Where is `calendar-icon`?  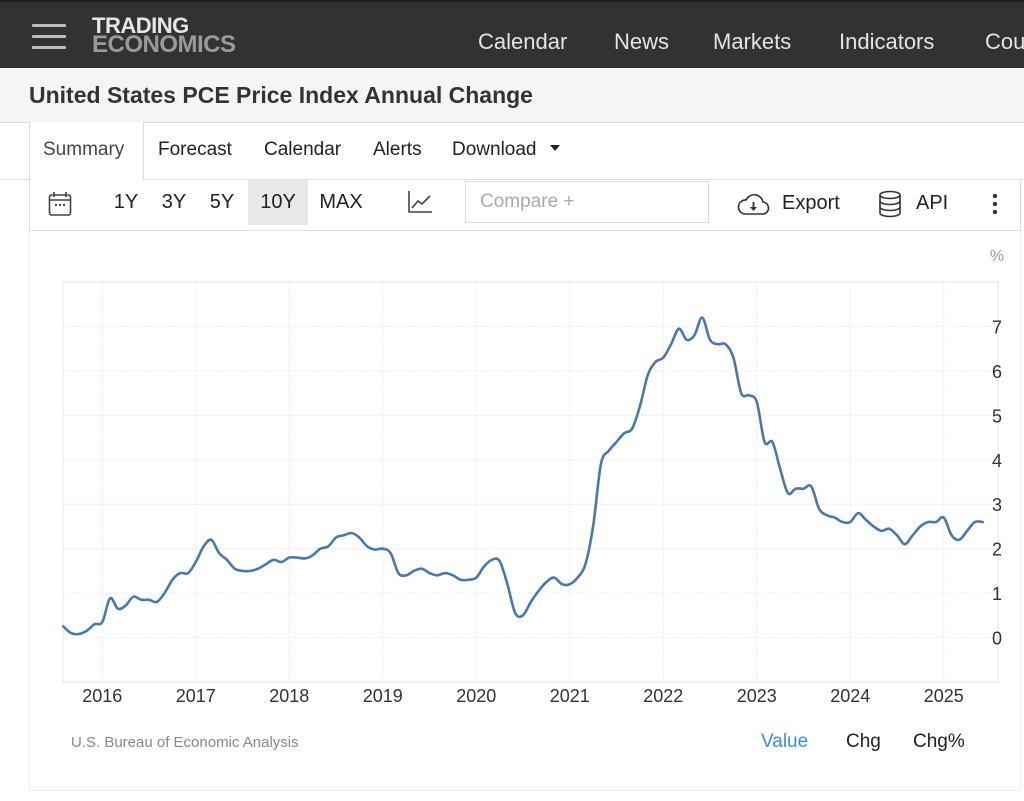
calendar-icon is located at coordinates (60, 204).